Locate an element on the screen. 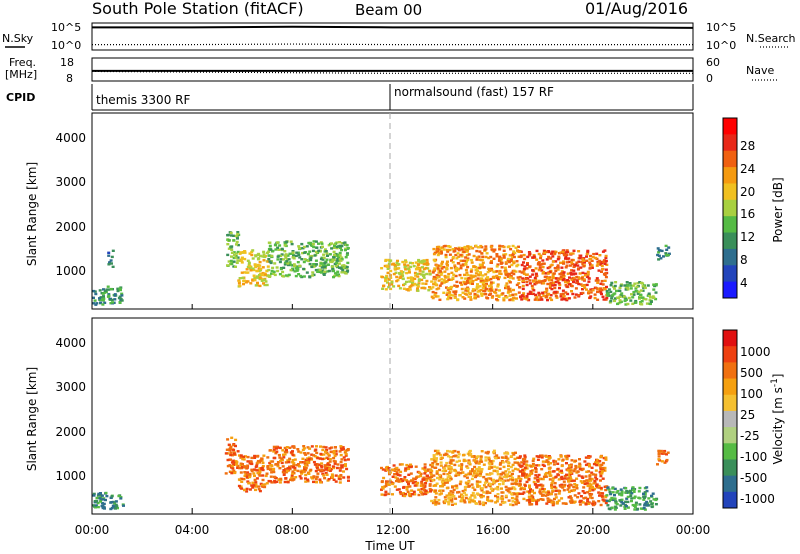  power-colorbar-frame is located at coordinates (730, 208).